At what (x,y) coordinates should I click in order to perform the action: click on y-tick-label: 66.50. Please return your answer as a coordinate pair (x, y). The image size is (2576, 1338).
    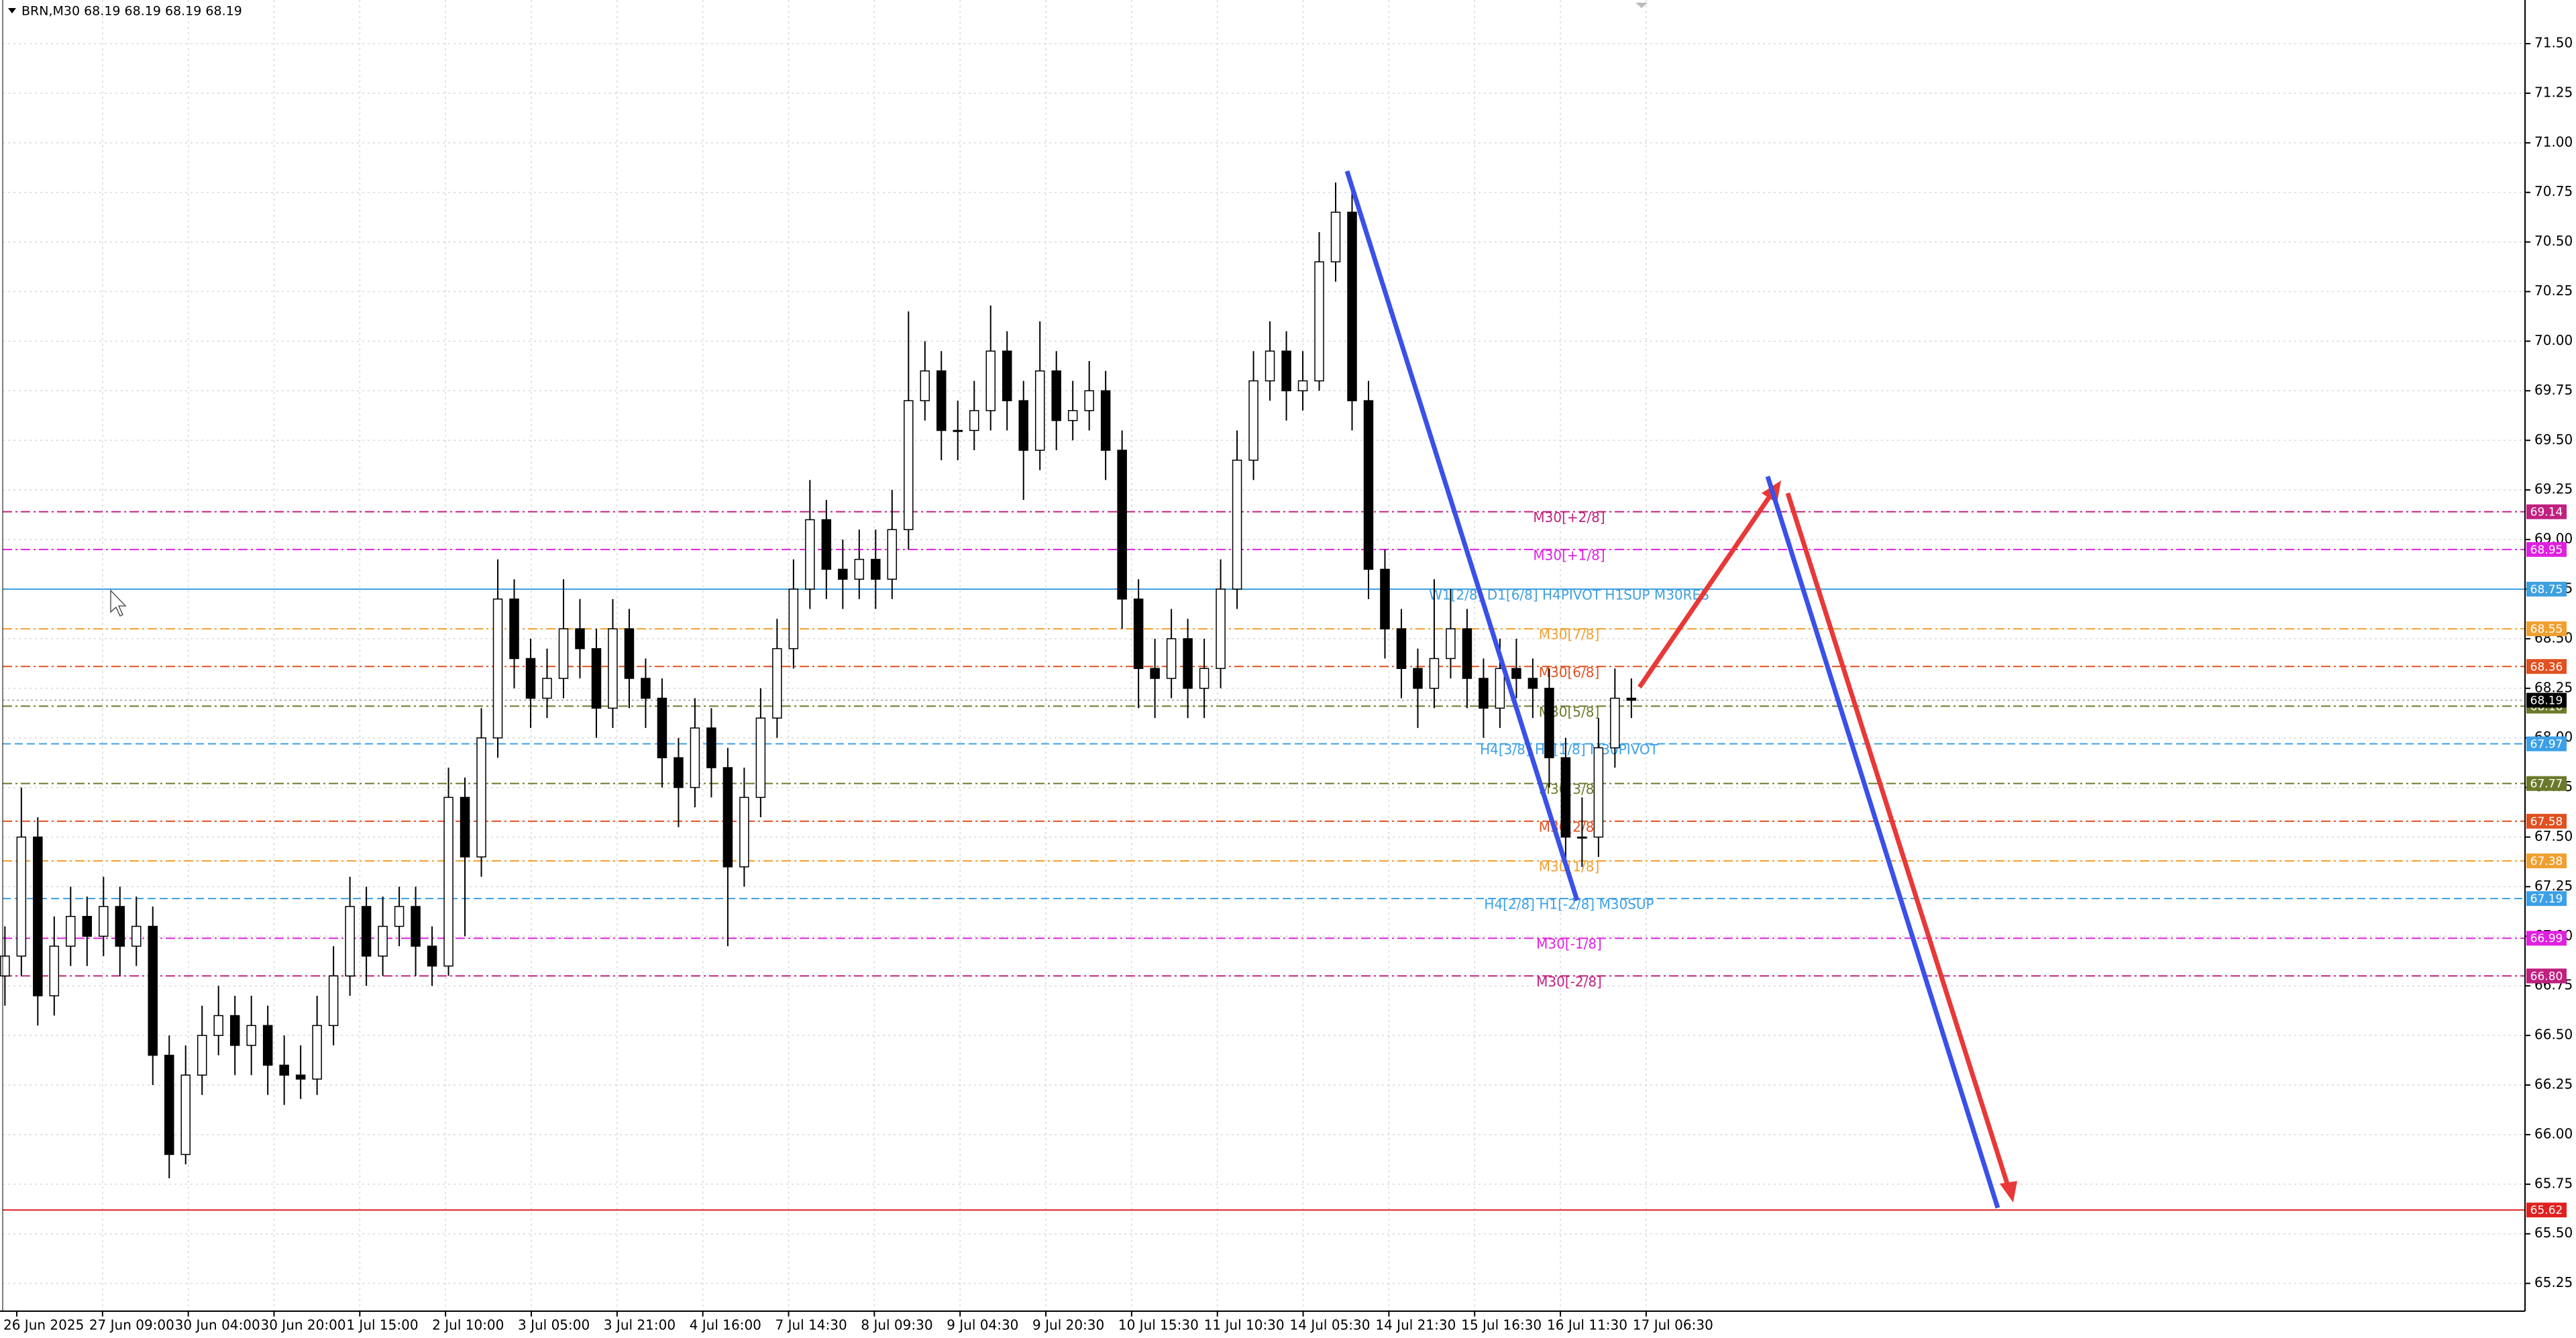
    Looking at the image, I should click on (2553, 1035).